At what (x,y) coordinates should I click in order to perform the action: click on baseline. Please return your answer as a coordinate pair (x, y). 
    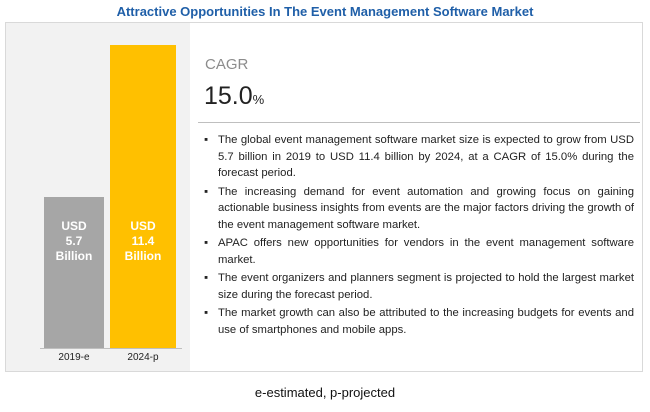
    Looking at the image, I should click on (111, 348).